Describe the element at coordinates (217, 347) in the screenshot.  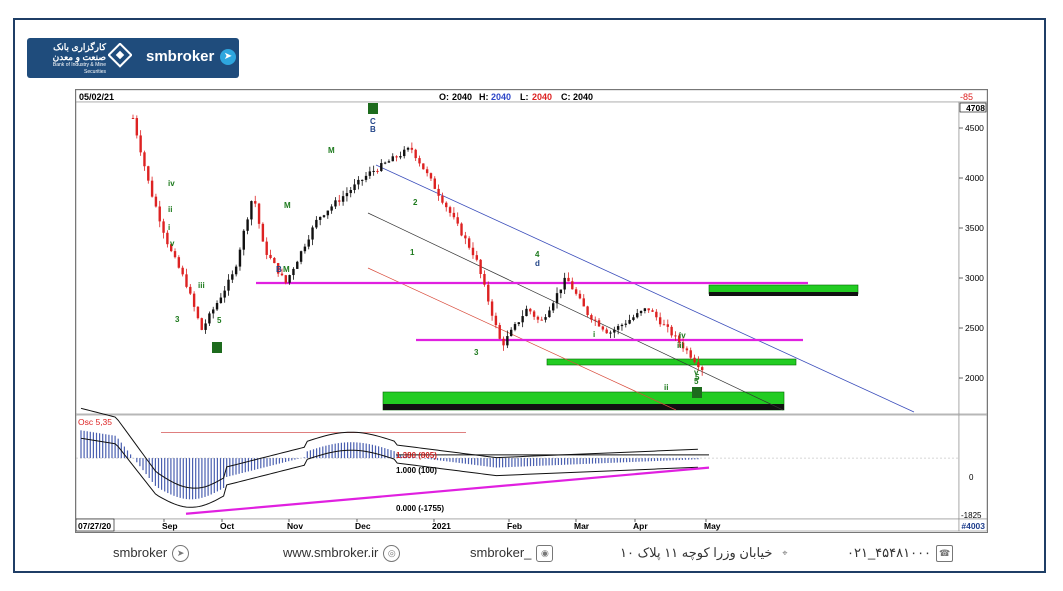
I see `wave-degree-box` at that location.